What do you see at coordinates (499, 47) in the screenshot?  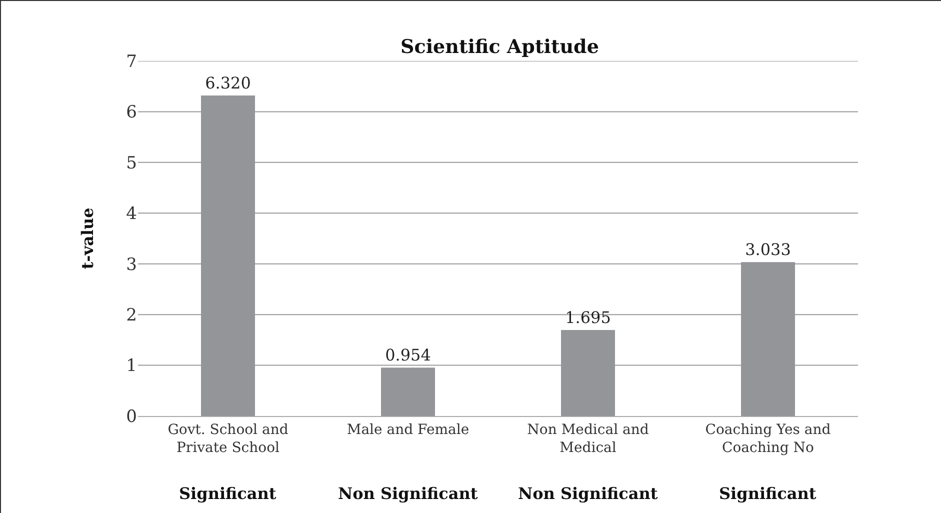 I see `chart-title: Scientific Aptitude` at bounding box center [499, 47].